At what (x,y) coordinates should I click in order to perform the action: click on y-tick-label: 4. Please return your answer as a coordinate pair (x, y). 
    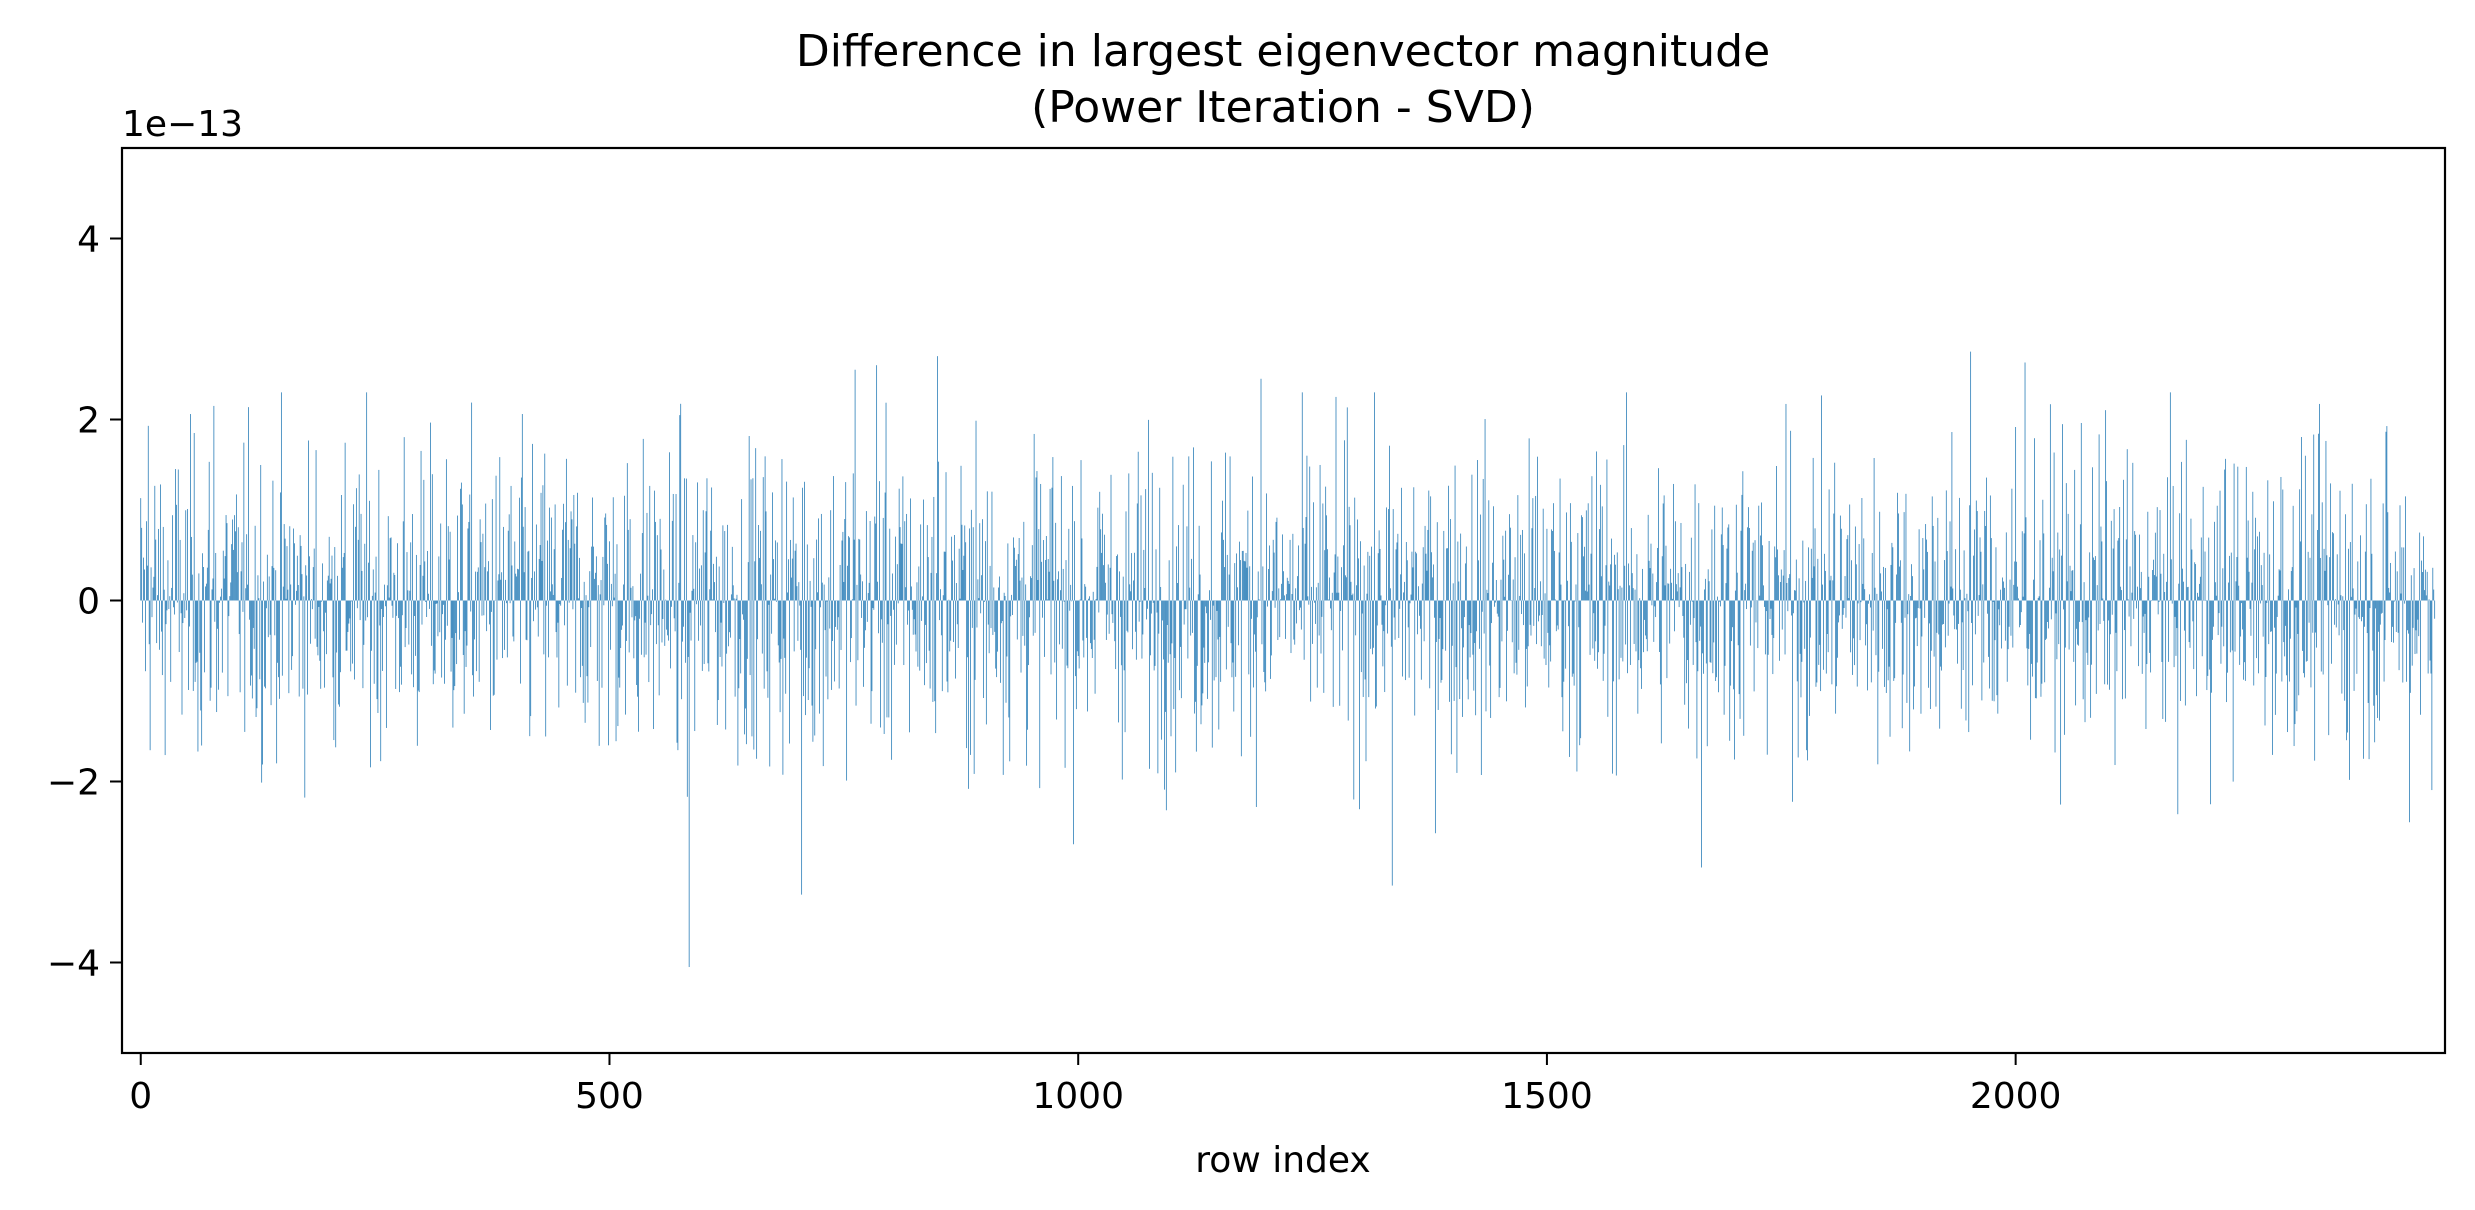
    Looking at the image, I should click on (88, 240).